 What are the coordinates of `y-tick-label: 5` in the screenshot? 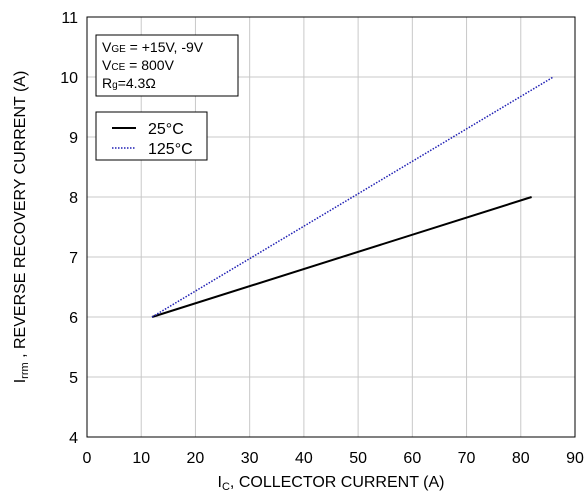 It's located at (73, 378).